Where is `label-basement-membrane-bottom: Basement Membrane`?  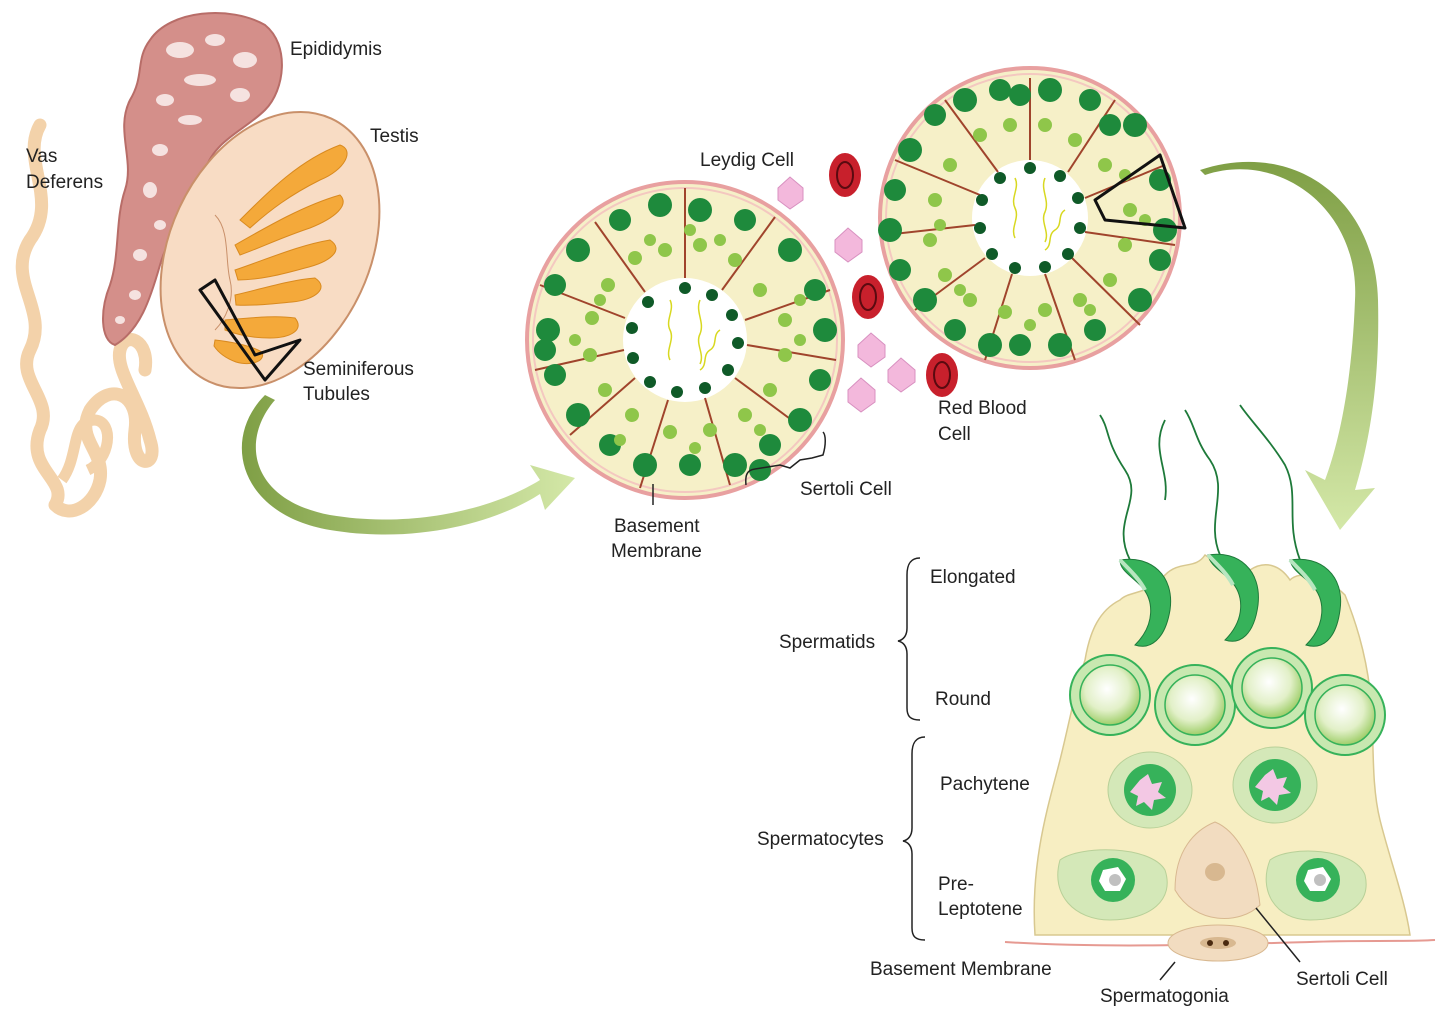 label-basement-membrane-bottom: Basement Membrane is located at coordinates (961, 969).